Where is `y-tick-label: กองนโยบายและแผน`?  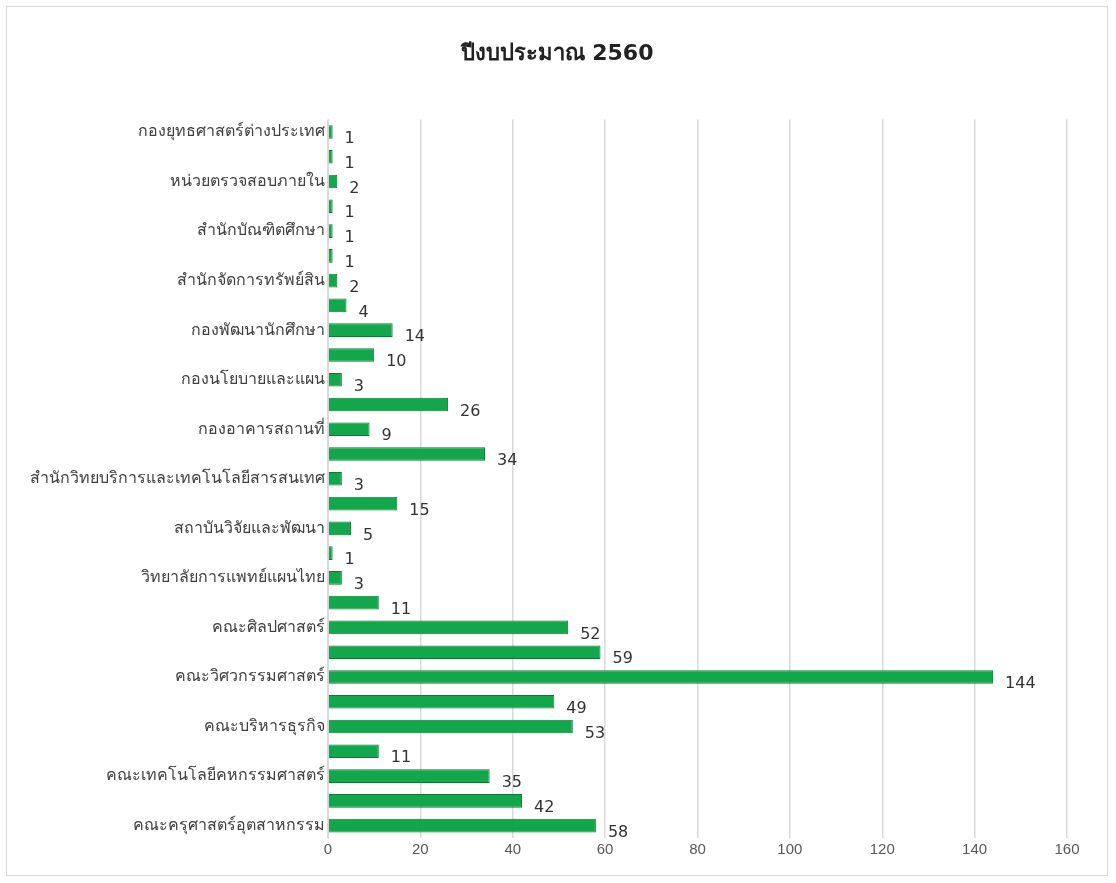
y-tick-label: กองนโยบายและแผน is located at coordinates (253, 378).